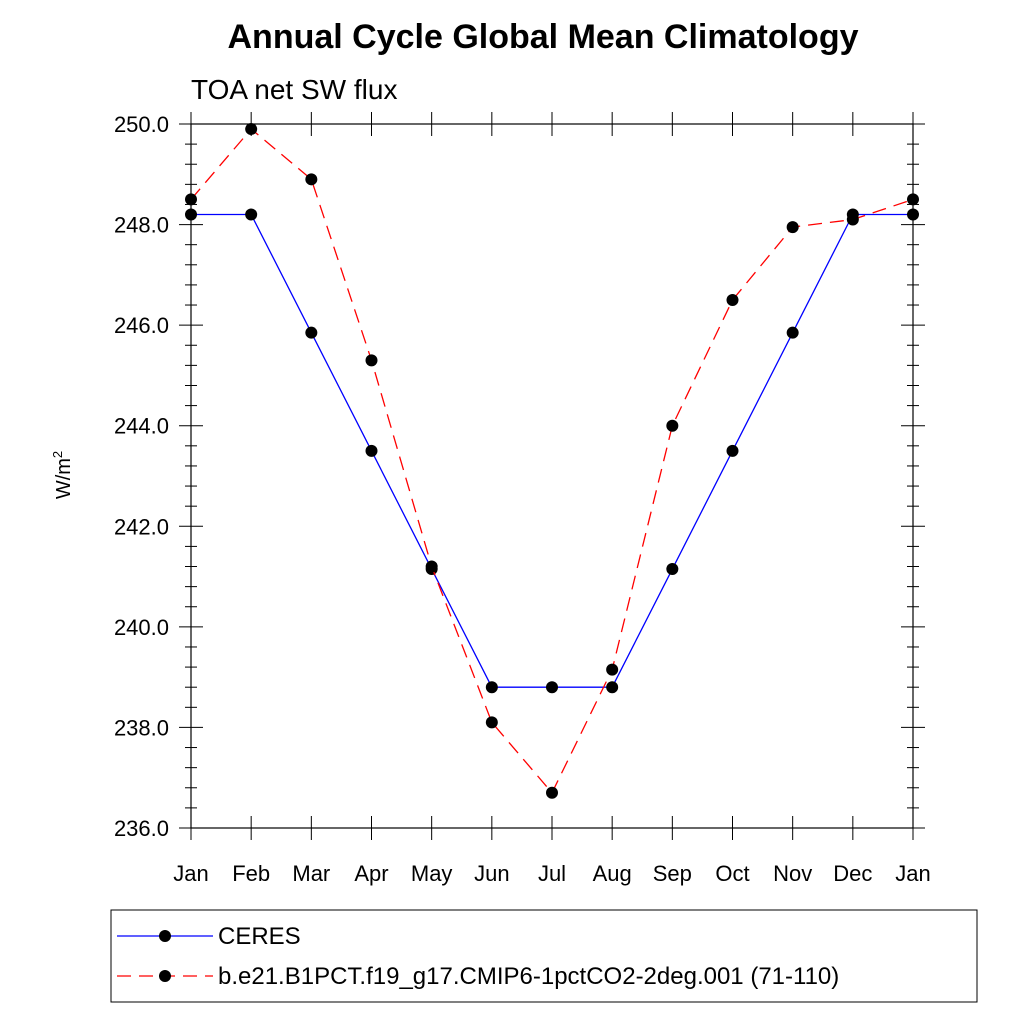  What do you see at coordinates (432, 873) in the screenshot?
I see `x-tick-label: May` at bounding box center [432, 873].